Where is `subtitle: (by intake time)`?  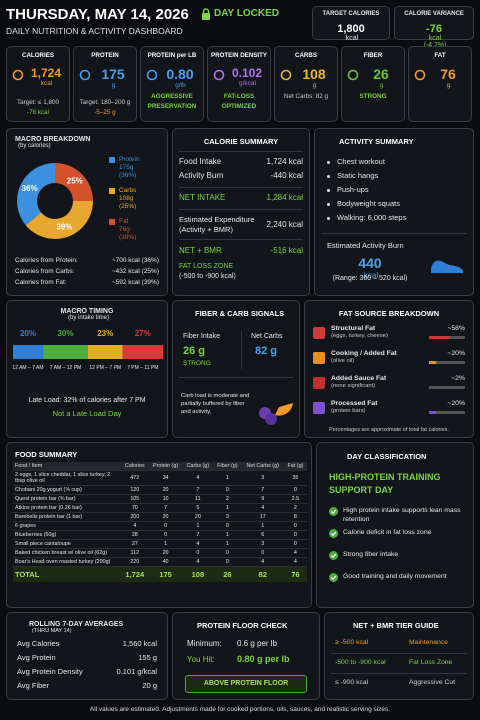 subtitle: (by intake time) is located at coordinates (88, 318).